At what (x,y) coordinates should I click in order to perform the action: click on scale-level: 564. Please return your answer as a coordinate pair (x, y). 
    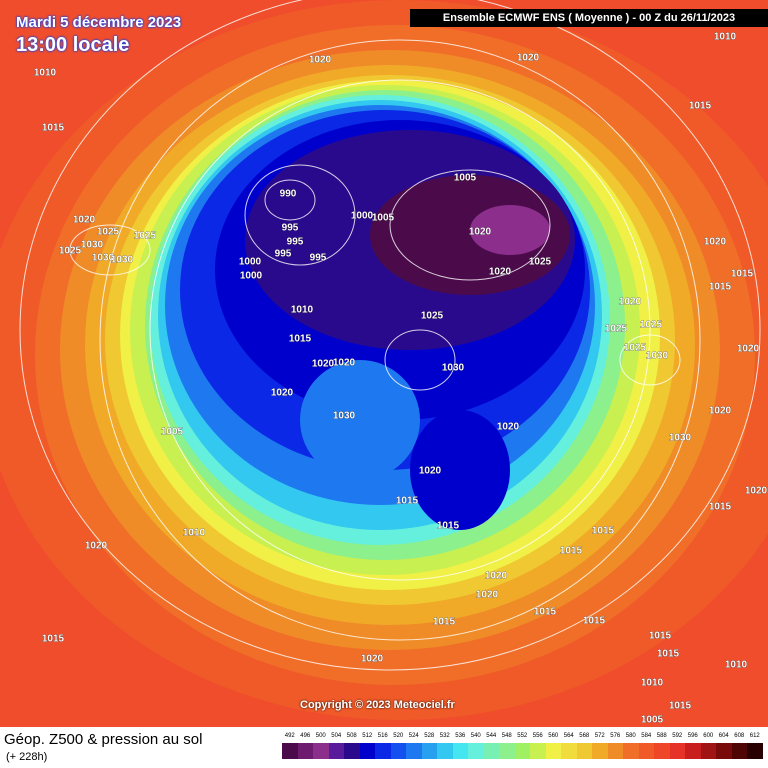
    Looking at the image, I should click on (568, 736).